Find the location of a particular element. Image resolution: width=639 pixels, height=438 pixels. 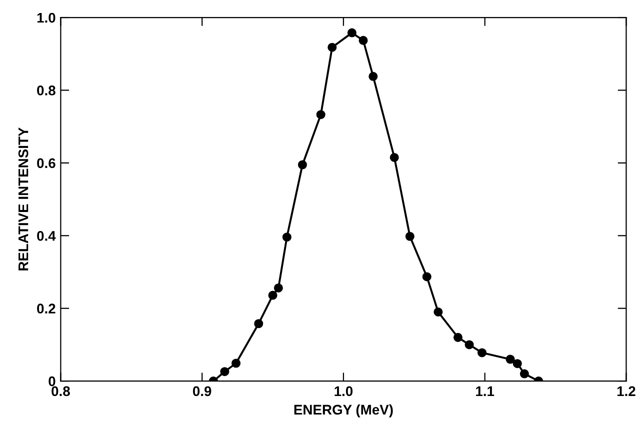

y-tick-label: 0.6 is located at coordinates (46, 163).